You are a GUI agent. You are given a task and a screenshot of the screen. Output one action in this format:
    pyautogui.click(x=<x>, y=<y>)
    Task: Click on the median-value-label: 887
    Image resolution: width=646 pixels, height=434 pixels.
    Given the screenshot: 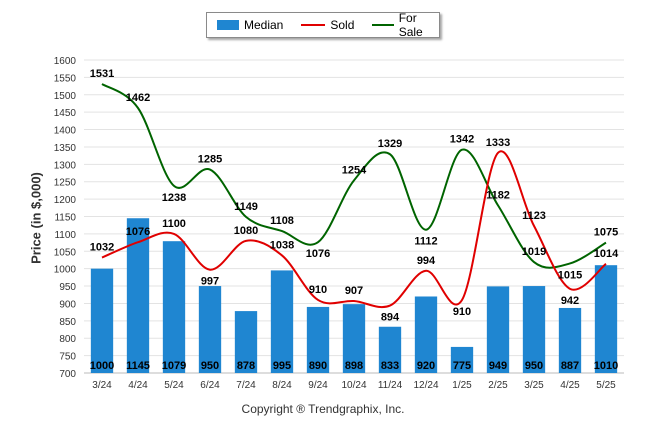 What is the action you would take?
    pyautogui.click(x=570, y=366)
    